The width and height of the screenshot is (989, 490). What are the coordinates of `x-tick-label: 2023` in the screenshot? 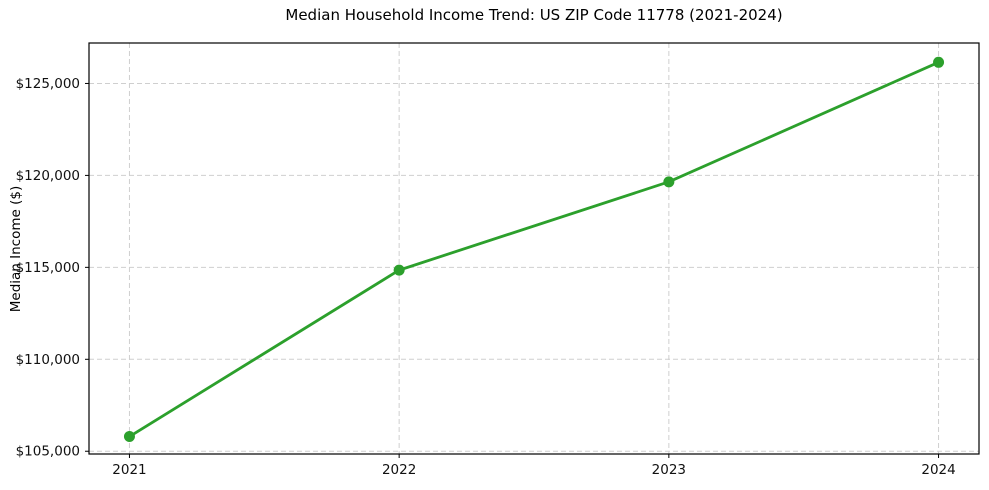 It's located at (669, 470).